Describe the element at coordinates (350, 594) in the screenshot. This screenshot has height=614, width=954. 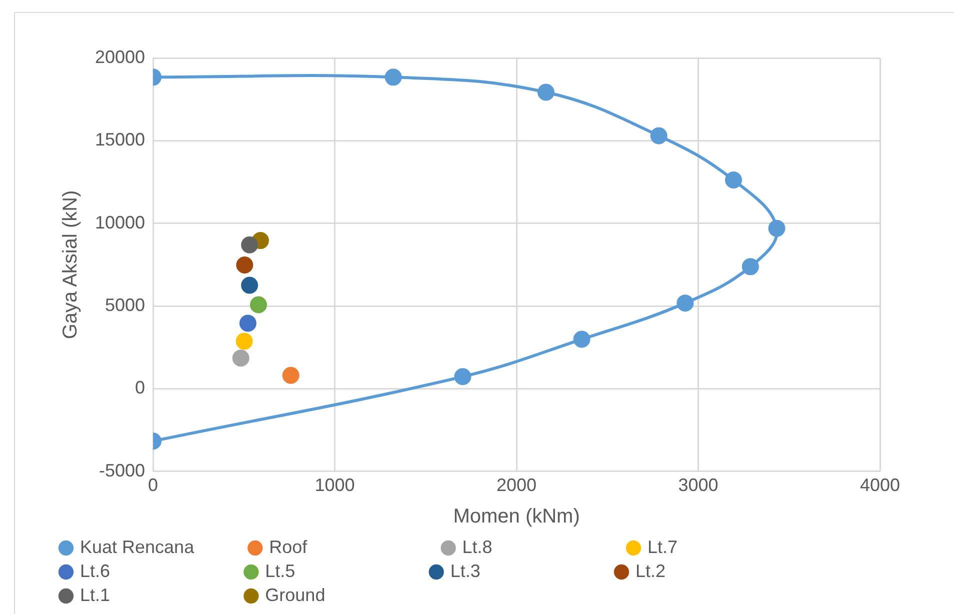
I see `legend-label: Ground` at that location.